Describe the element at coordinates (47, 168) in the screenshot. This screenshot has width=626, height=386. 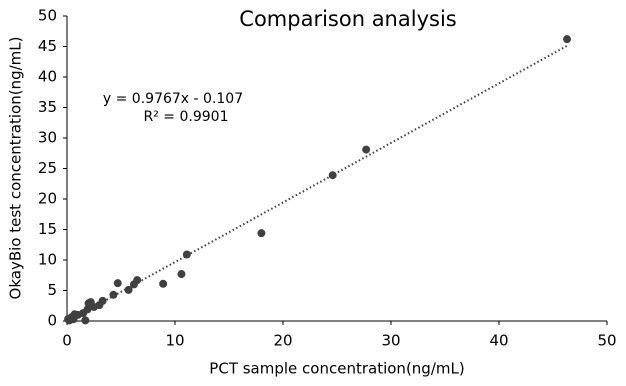
I see `y-tick-label: 25` at that location.